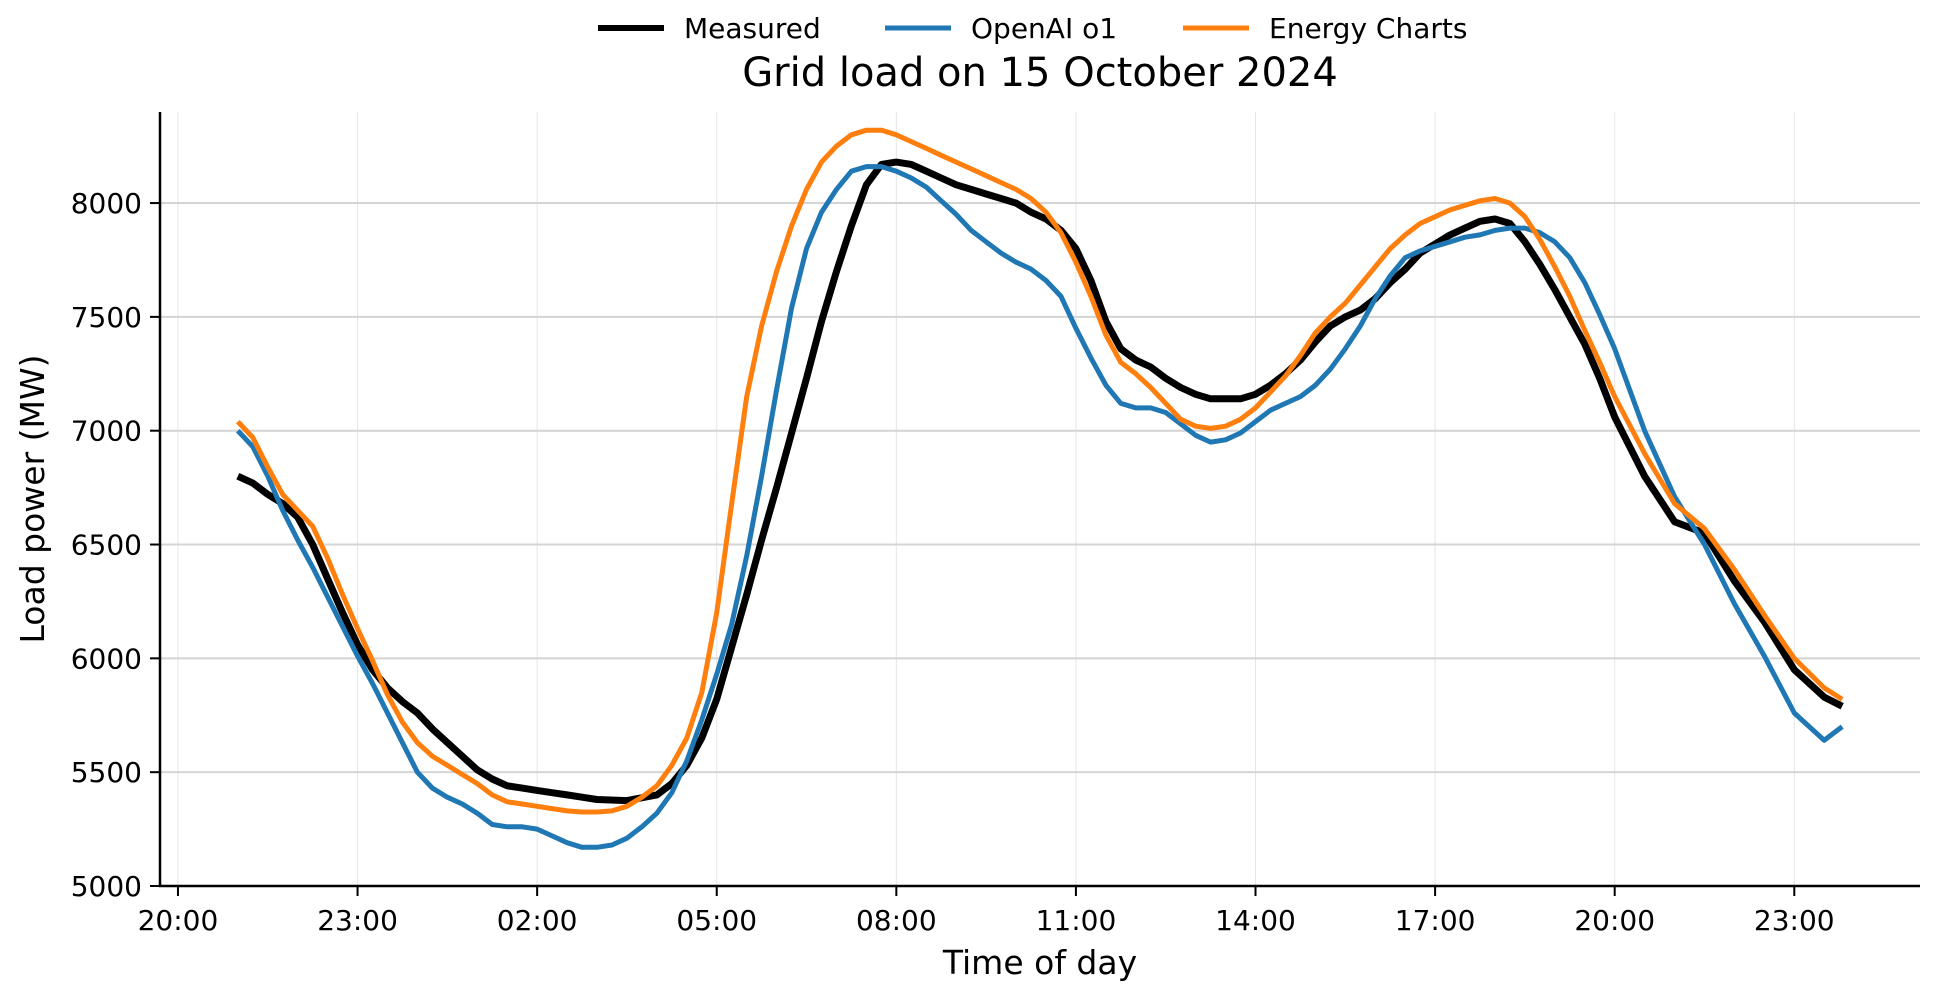 The image size is (1936, 996). What do you see at coordinates (32, 499) in the screenshot?
I see `y-axis-label: Load power (MW)` at bounding box center [32, 499].